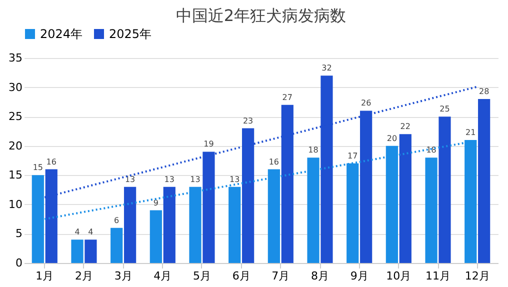  What do you see at coordinates (353, 155) in the screenshot?
I see `data-label: 17` at bounding box center [353, 155].